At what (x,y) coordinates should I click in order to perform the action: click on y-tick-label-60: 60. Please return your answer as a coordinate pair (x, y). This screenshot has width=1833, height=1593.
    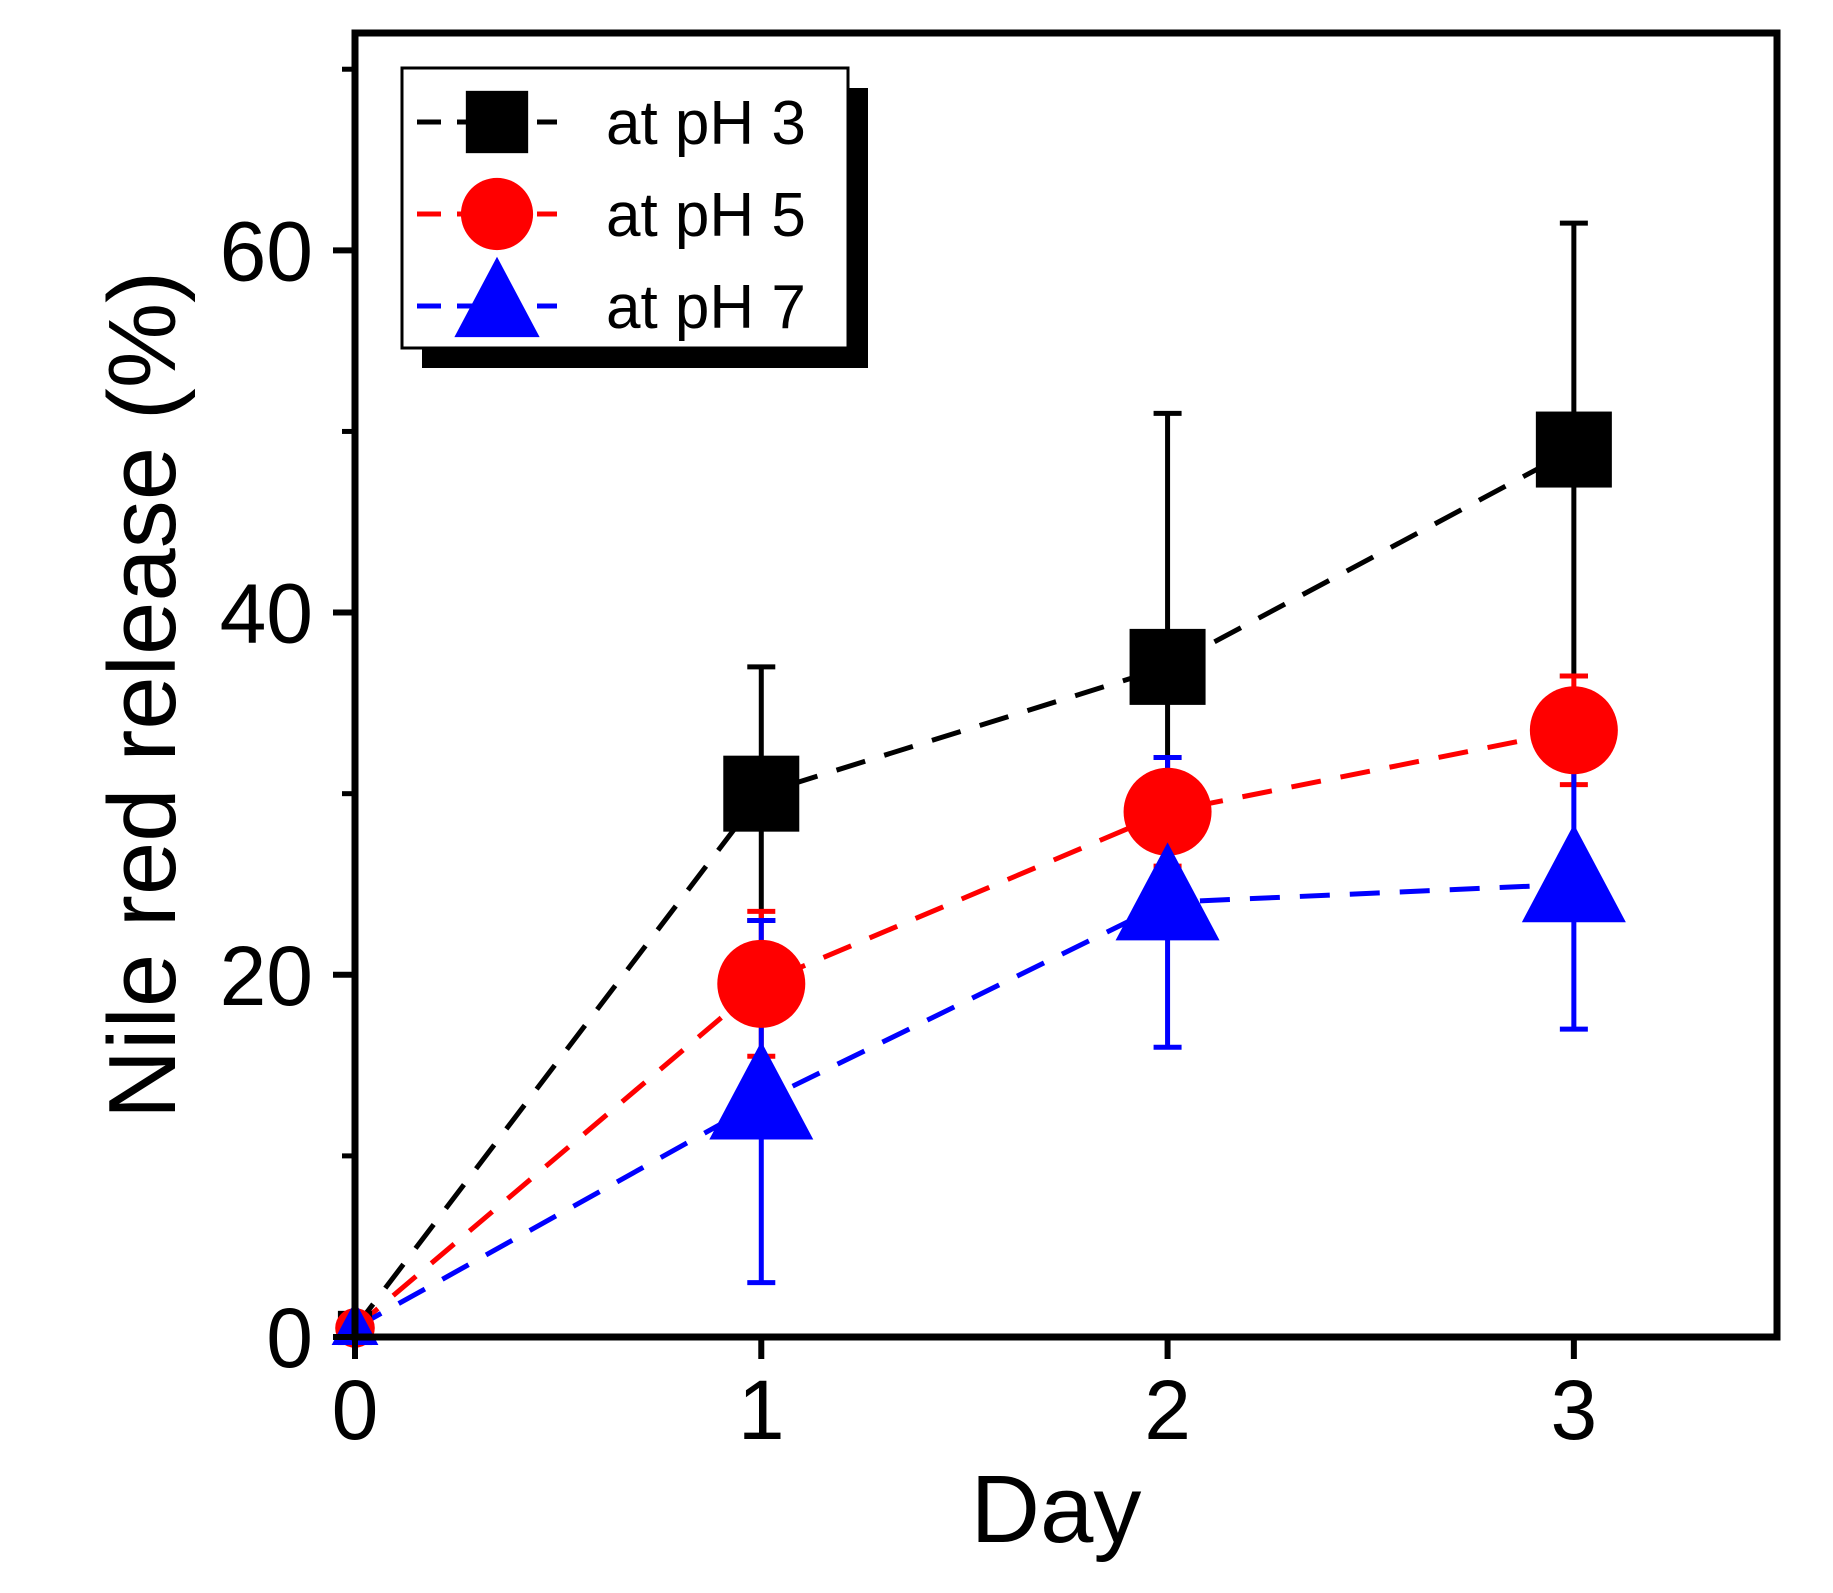
    Looking at the image, I should click on (266, 251).